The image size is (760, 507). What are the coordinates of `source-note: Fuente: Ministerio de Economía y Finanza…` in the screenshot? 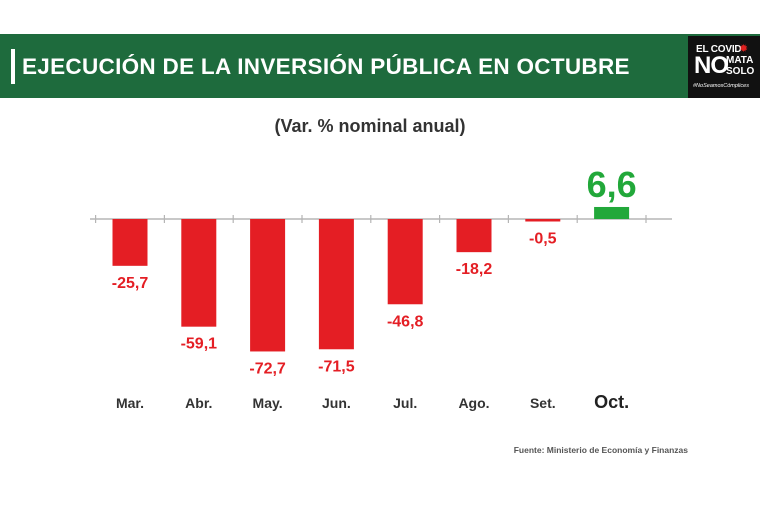 It's located at (600, 450).